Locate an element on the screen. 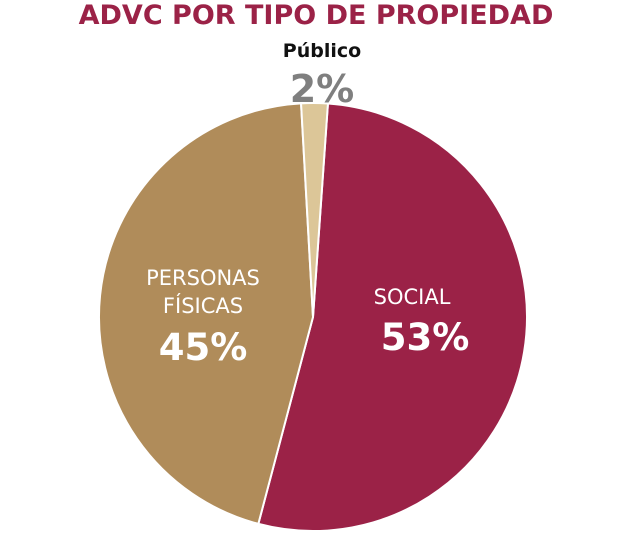  slice-value-personas-fisicas: 45% is located at coordinates (203, 347).